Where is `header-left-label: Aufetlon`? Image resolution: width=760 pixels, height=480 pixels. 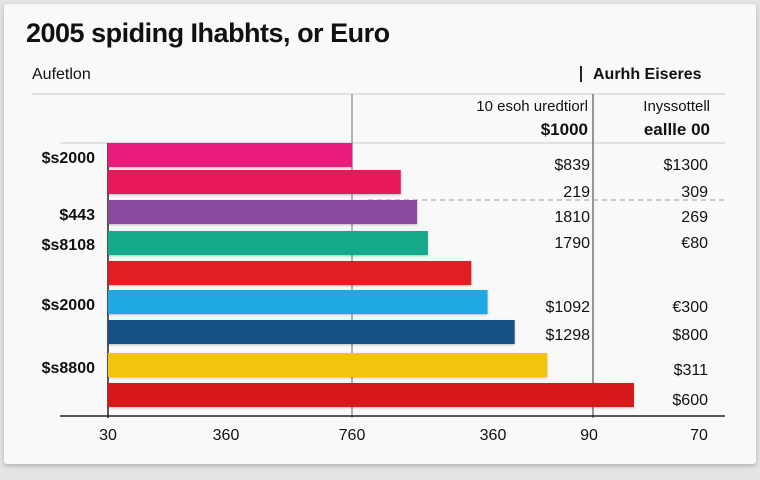
header-left-label: Aufetlon is located at coordinates (61, 74).